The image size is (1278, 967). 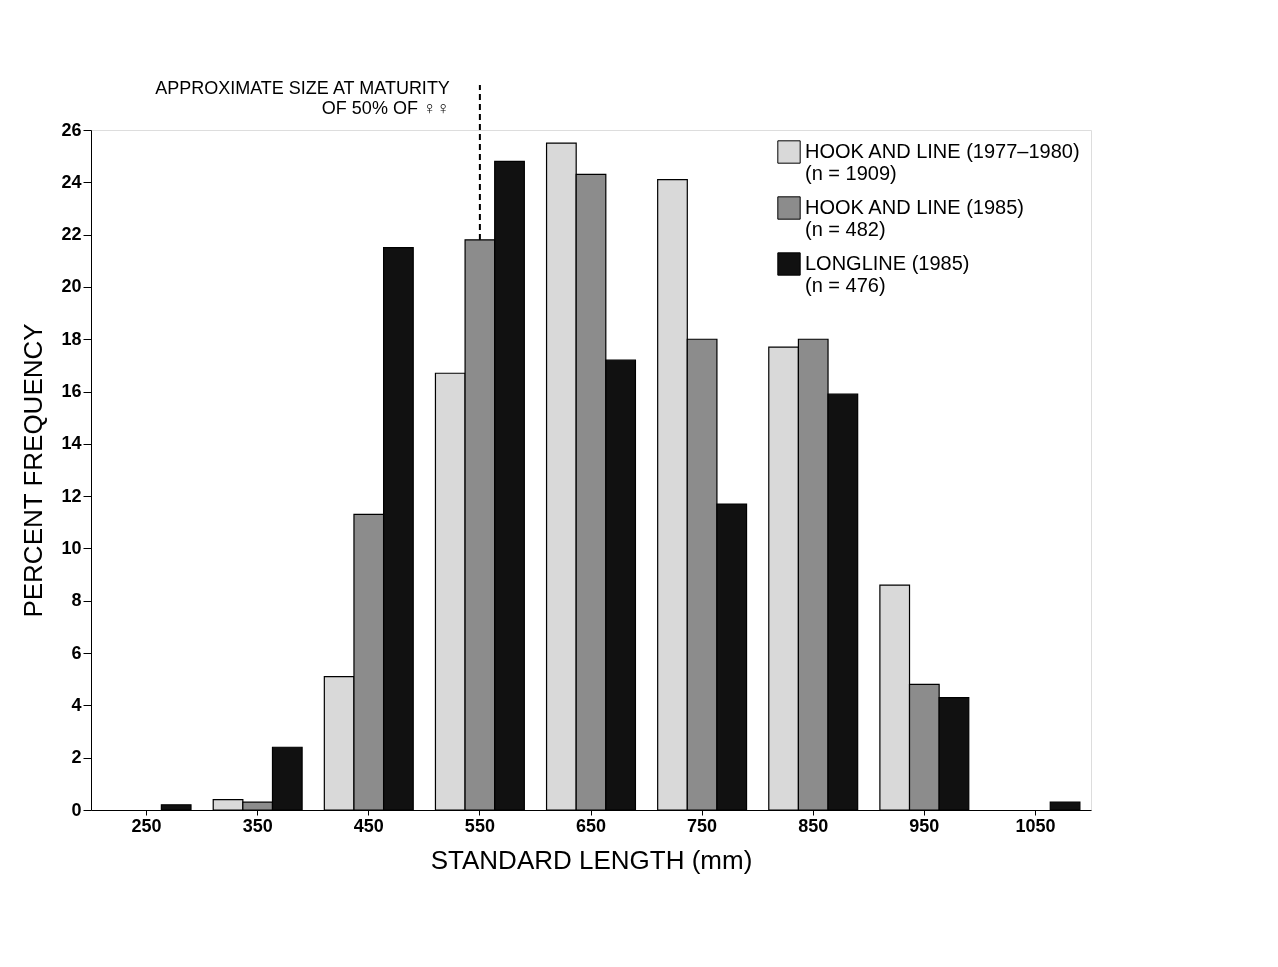 What do you see at coordinates (76, 600) in the screenshot?
I see `y-tick-label: 8` at bounding box center [76, 600].